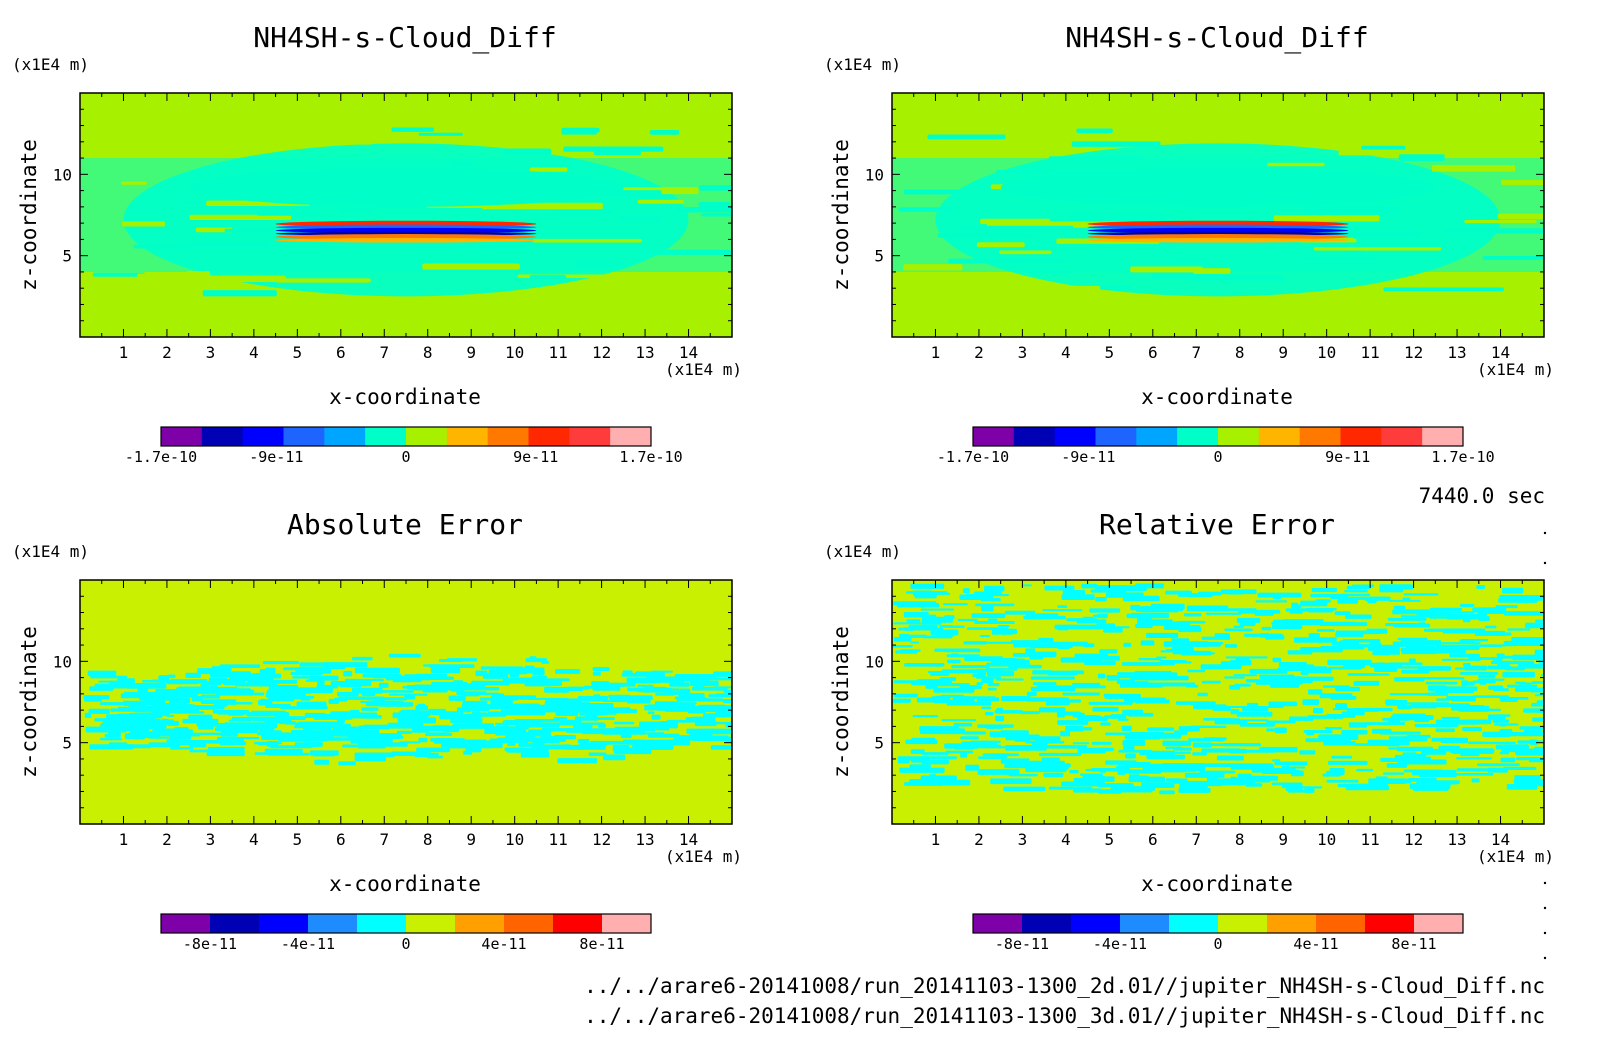  I want to click on x-tick-label: 8, so click(428, 839).